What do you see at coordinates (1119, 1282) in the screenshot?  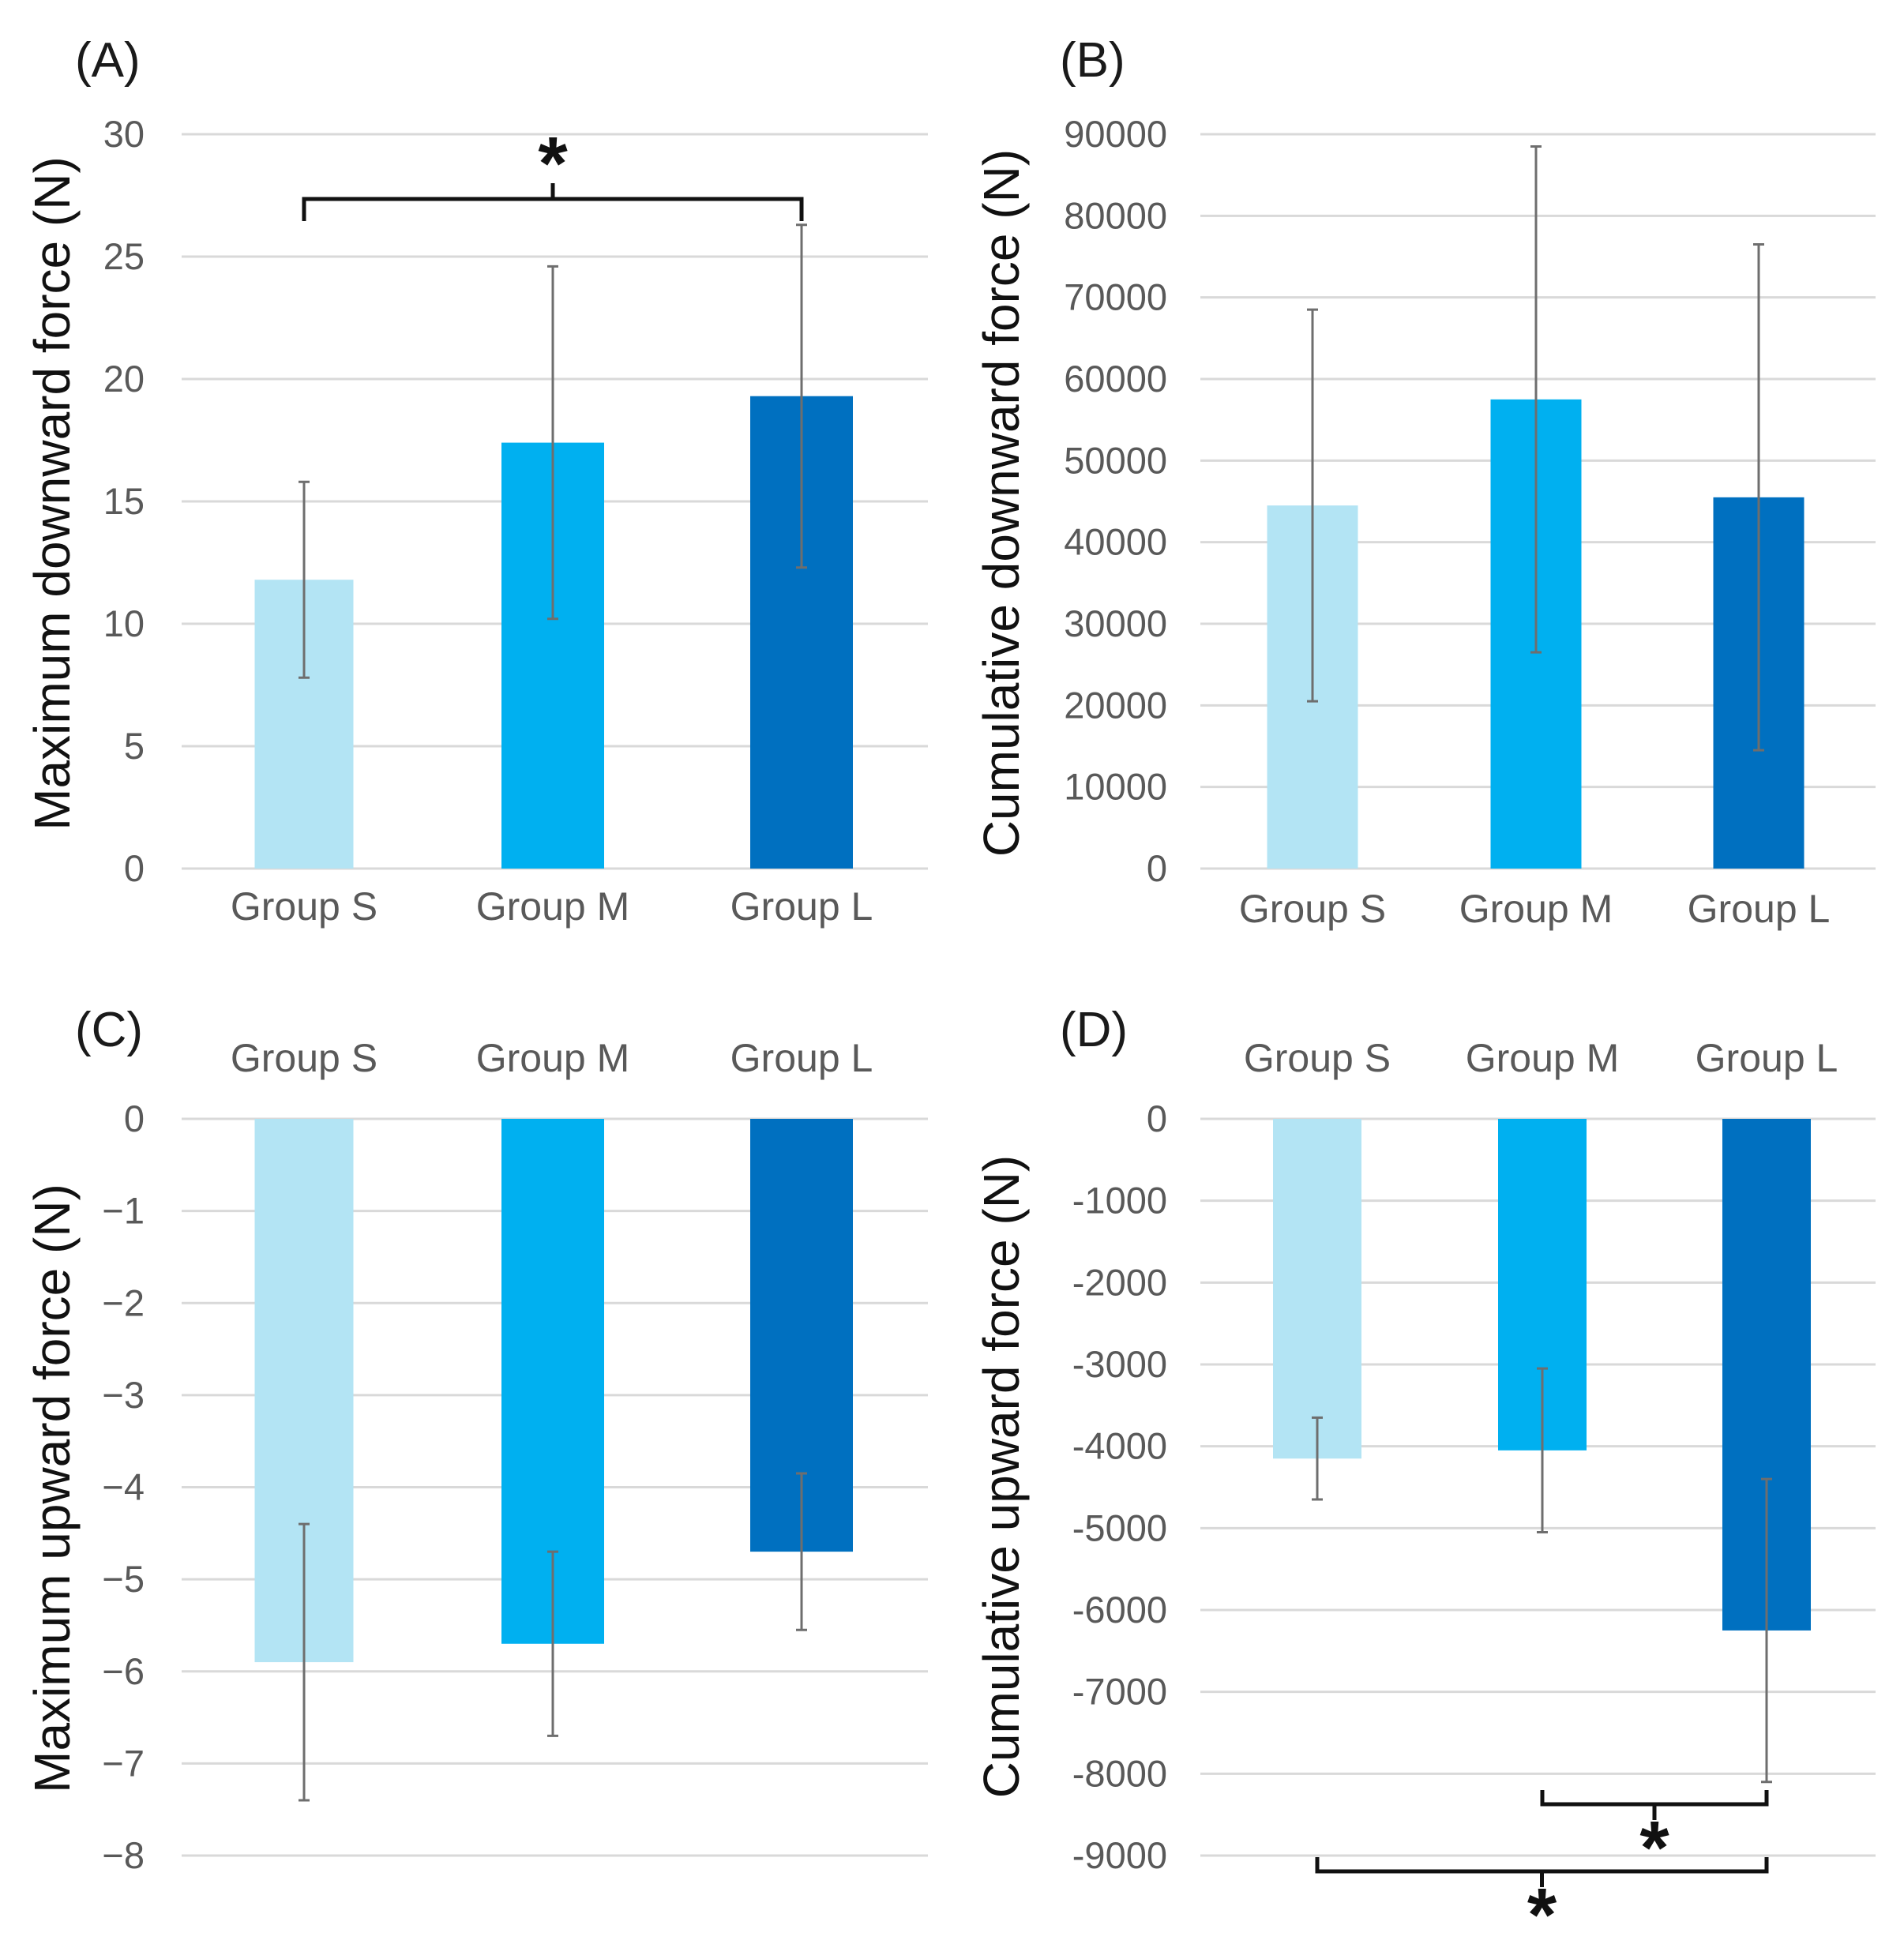 I see `panel-d-y-tick-label: -2000` at bounding box center [1119, 1282].